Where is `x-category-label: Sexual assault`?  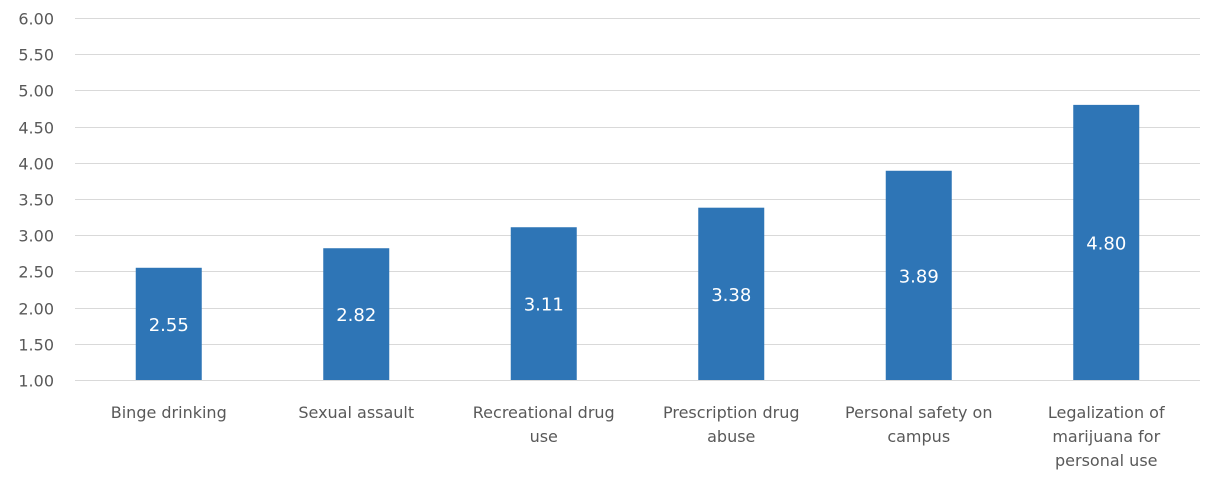 x-category-label: Sexual assault is located at coordinates (356, 412).